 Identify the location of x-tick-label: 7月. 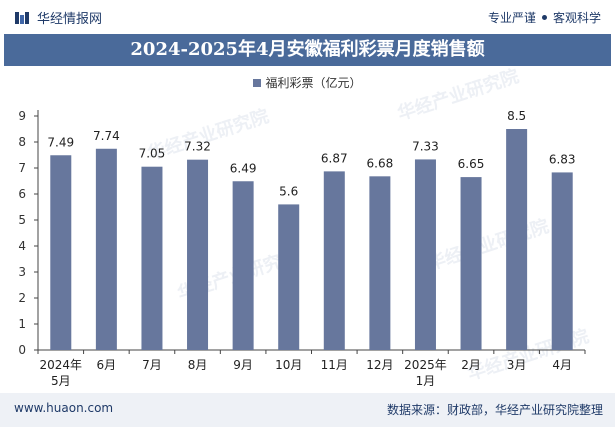
(152, 365).